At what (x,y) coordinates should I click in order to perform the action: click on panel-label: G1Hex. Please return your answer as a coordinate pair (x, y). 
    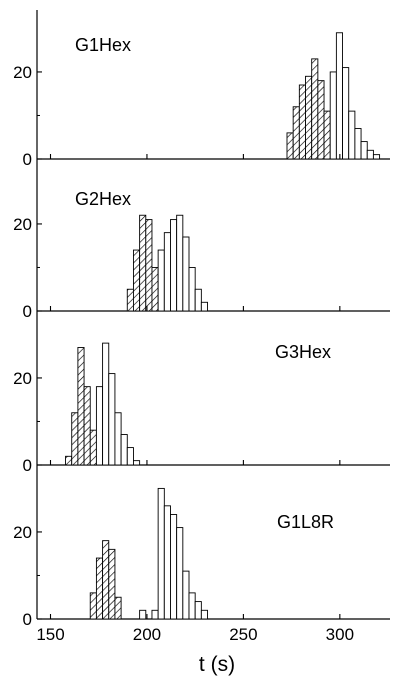
    Looking at the image, I should click on (103, 45).